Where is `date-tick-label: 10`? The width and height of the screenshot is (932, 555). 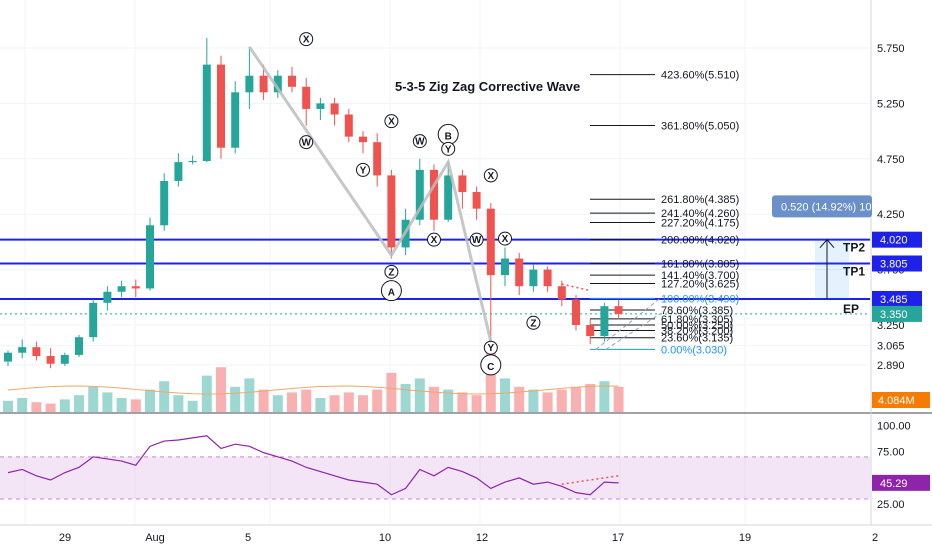 date-tick-label: 10 is located at coordinates (385, 538).